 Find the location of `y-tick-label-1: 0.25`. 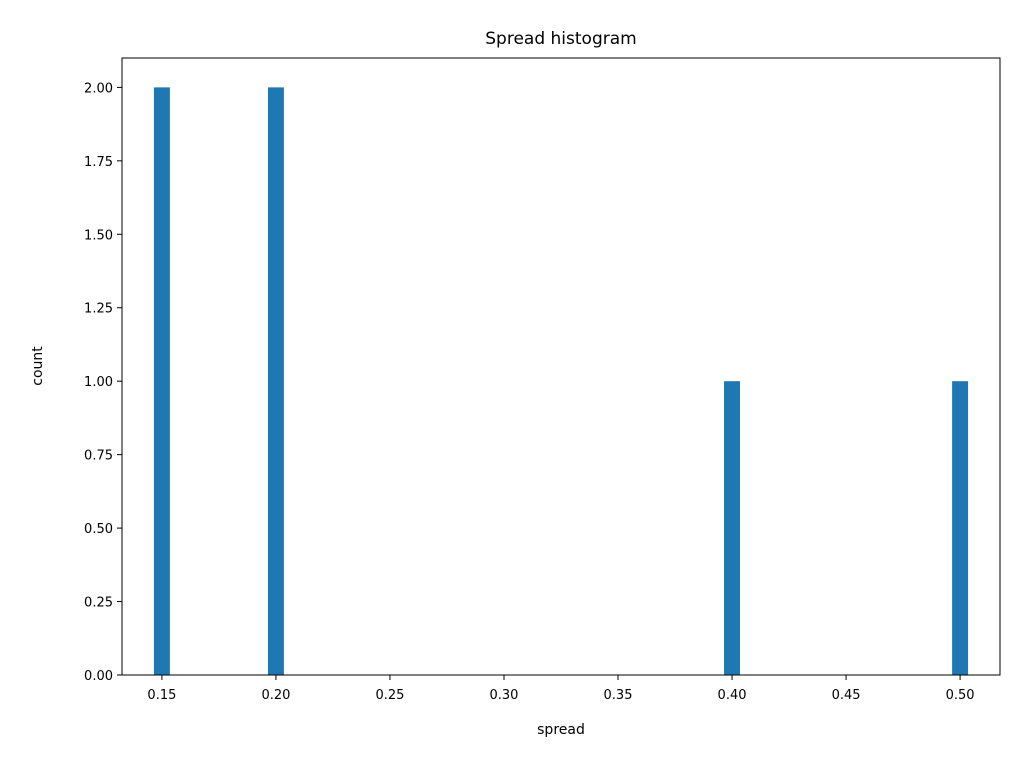

y-tick-label-1: 0.25 is located at coordinates (98, 603).